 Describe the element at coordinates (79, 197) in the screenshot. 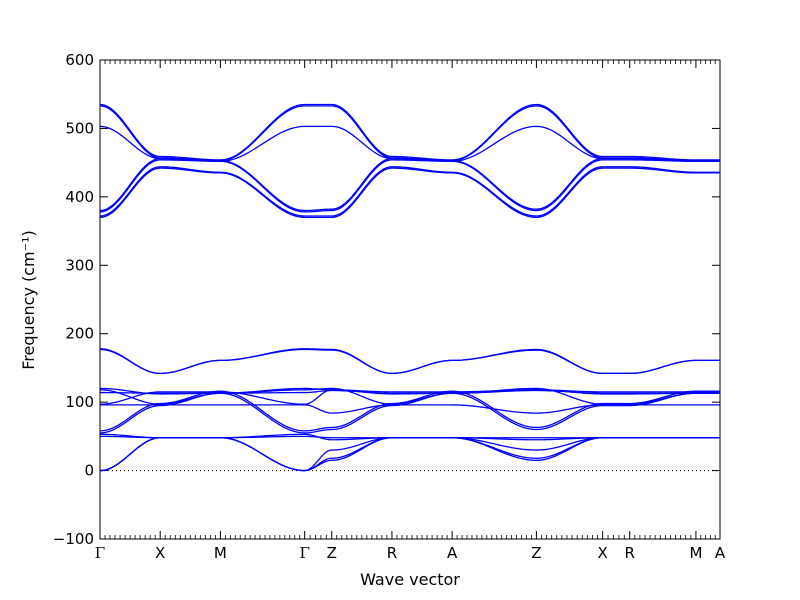

I see `y-tick-label: 400` at that location.